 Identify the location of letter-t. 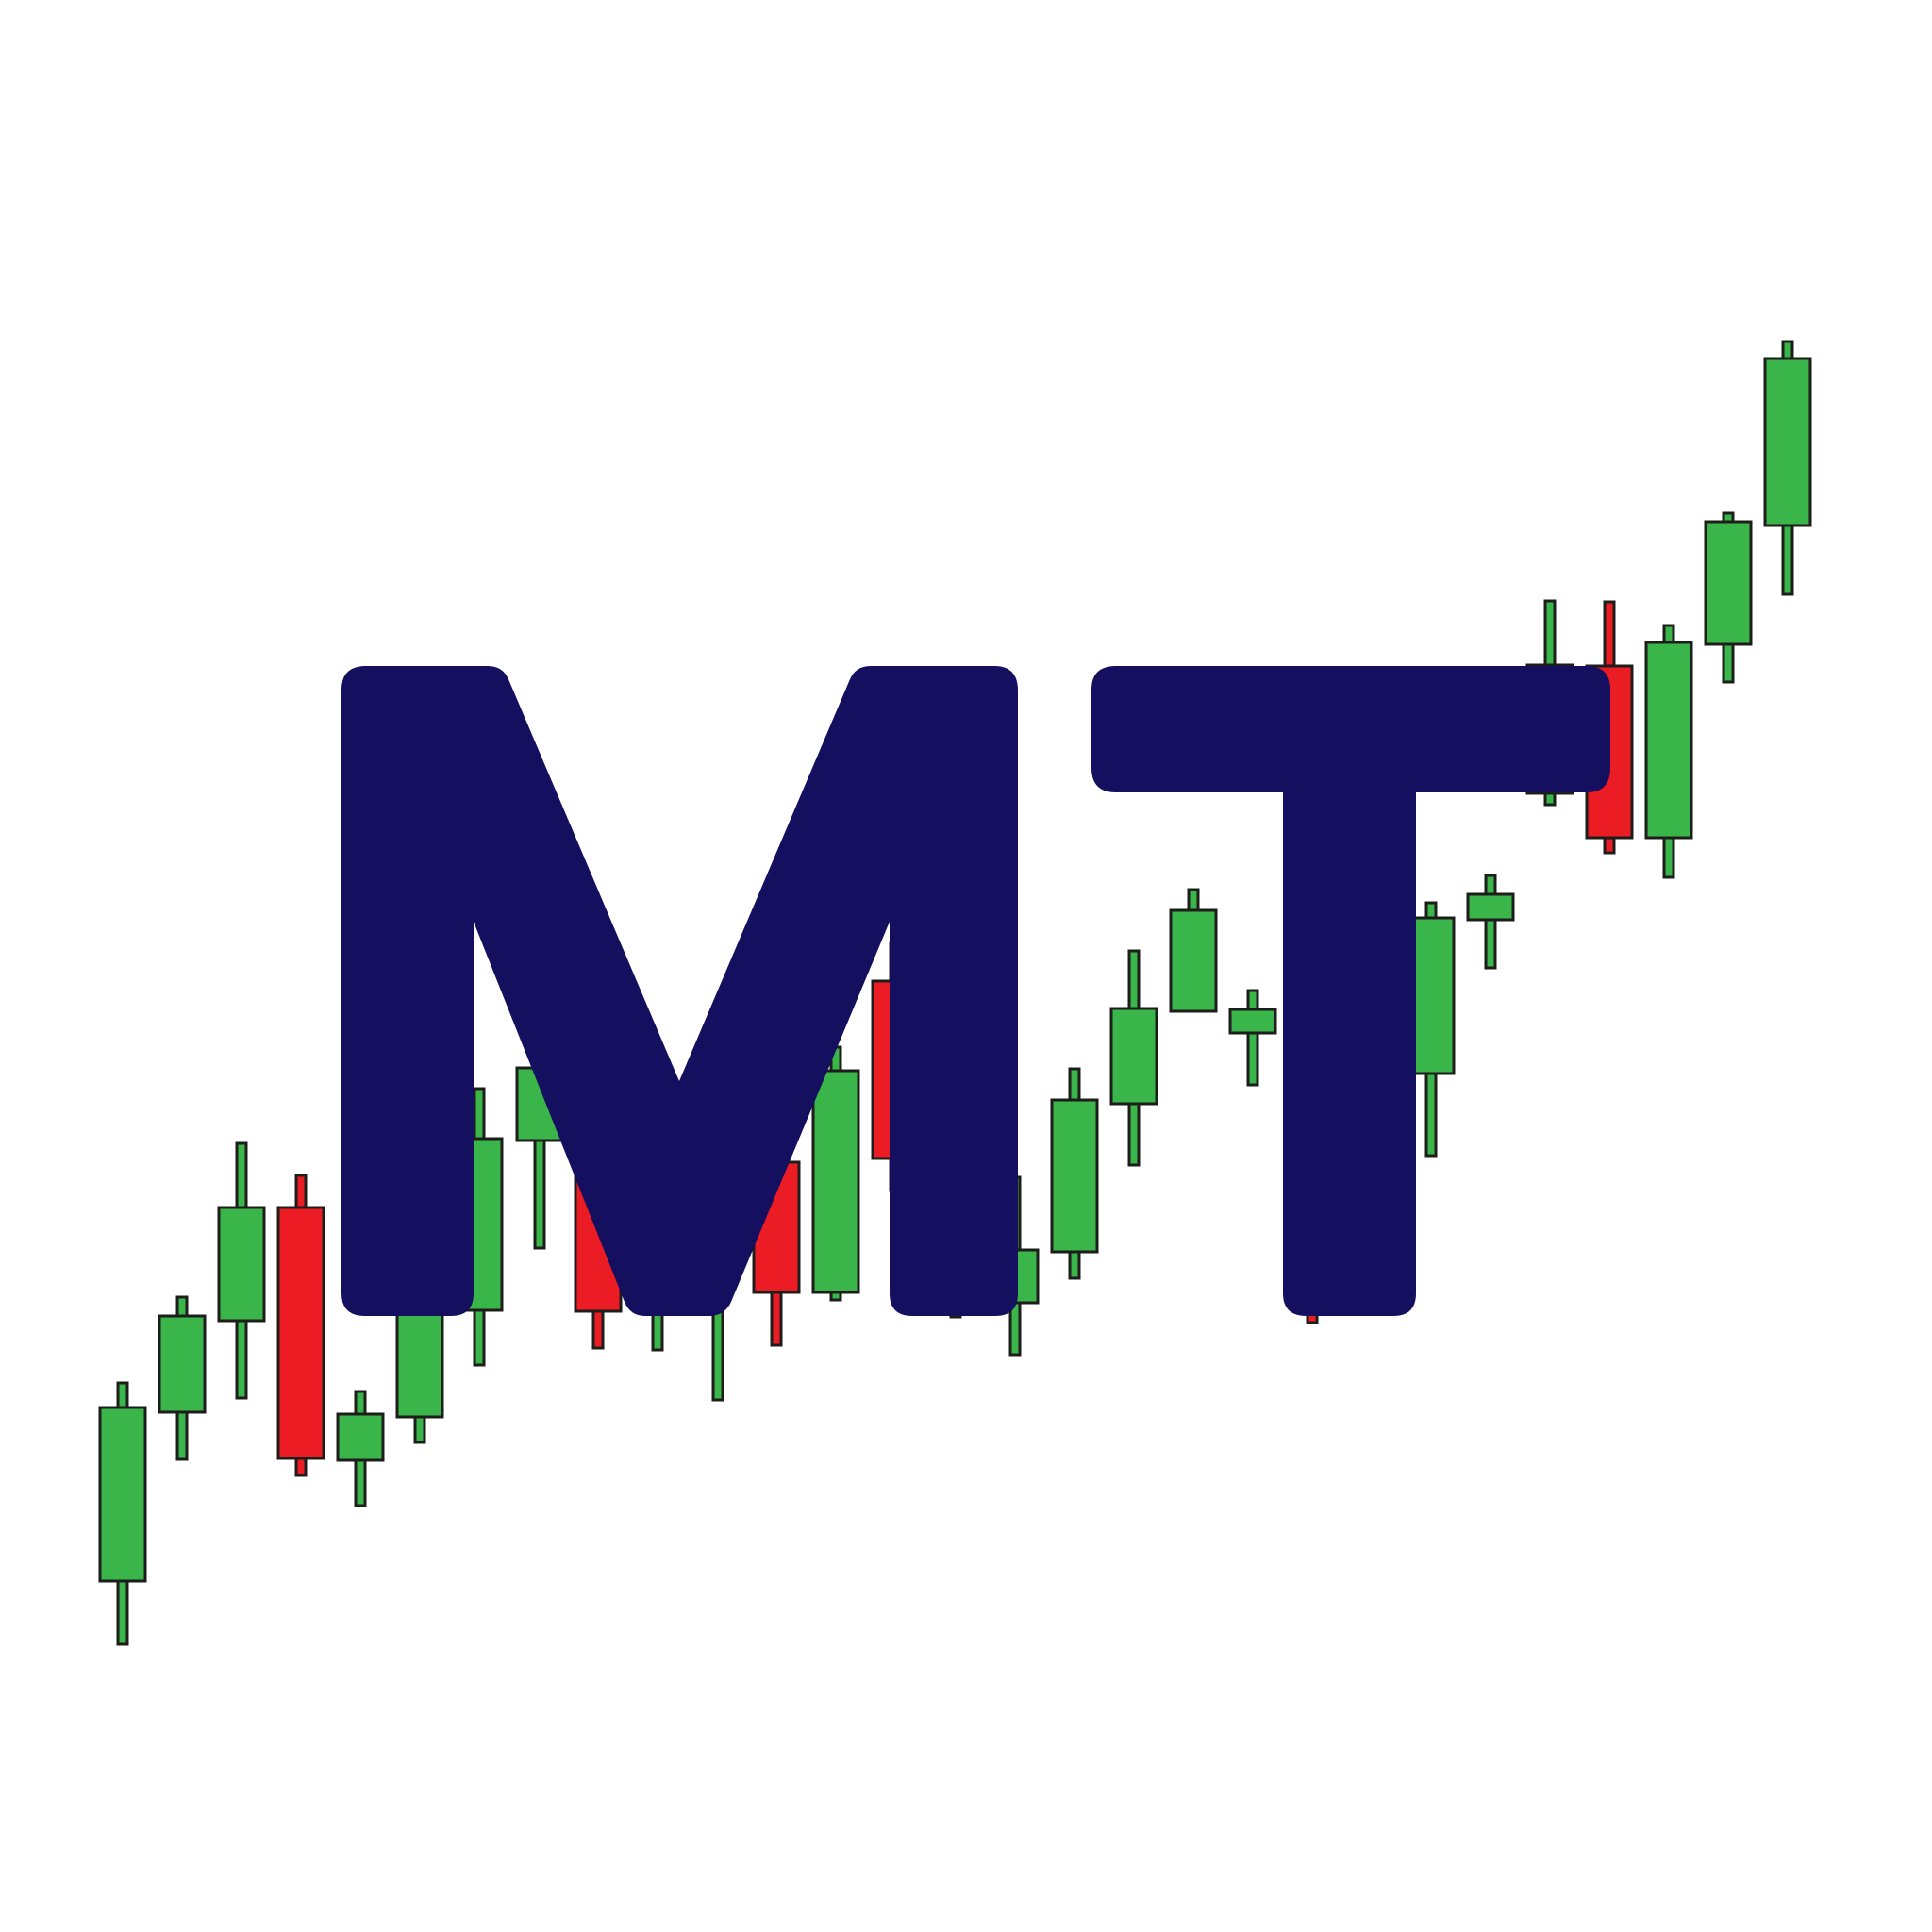
(1351, 991).